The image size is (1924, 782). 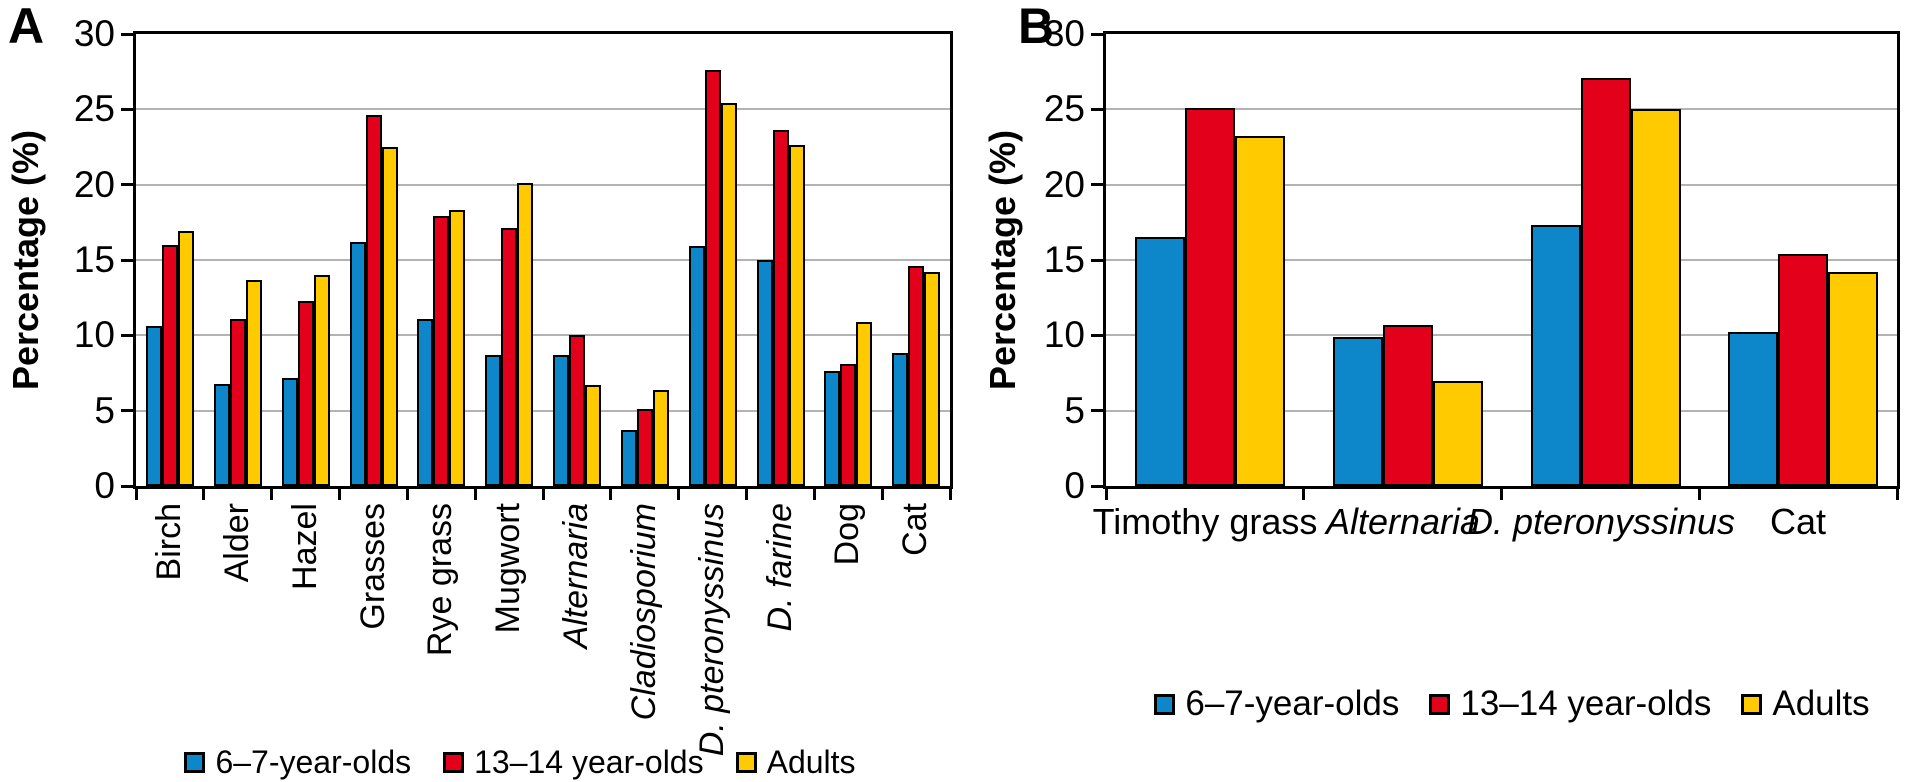 I want to click on bar-a-dog-adults, so click(x=864, y=404).